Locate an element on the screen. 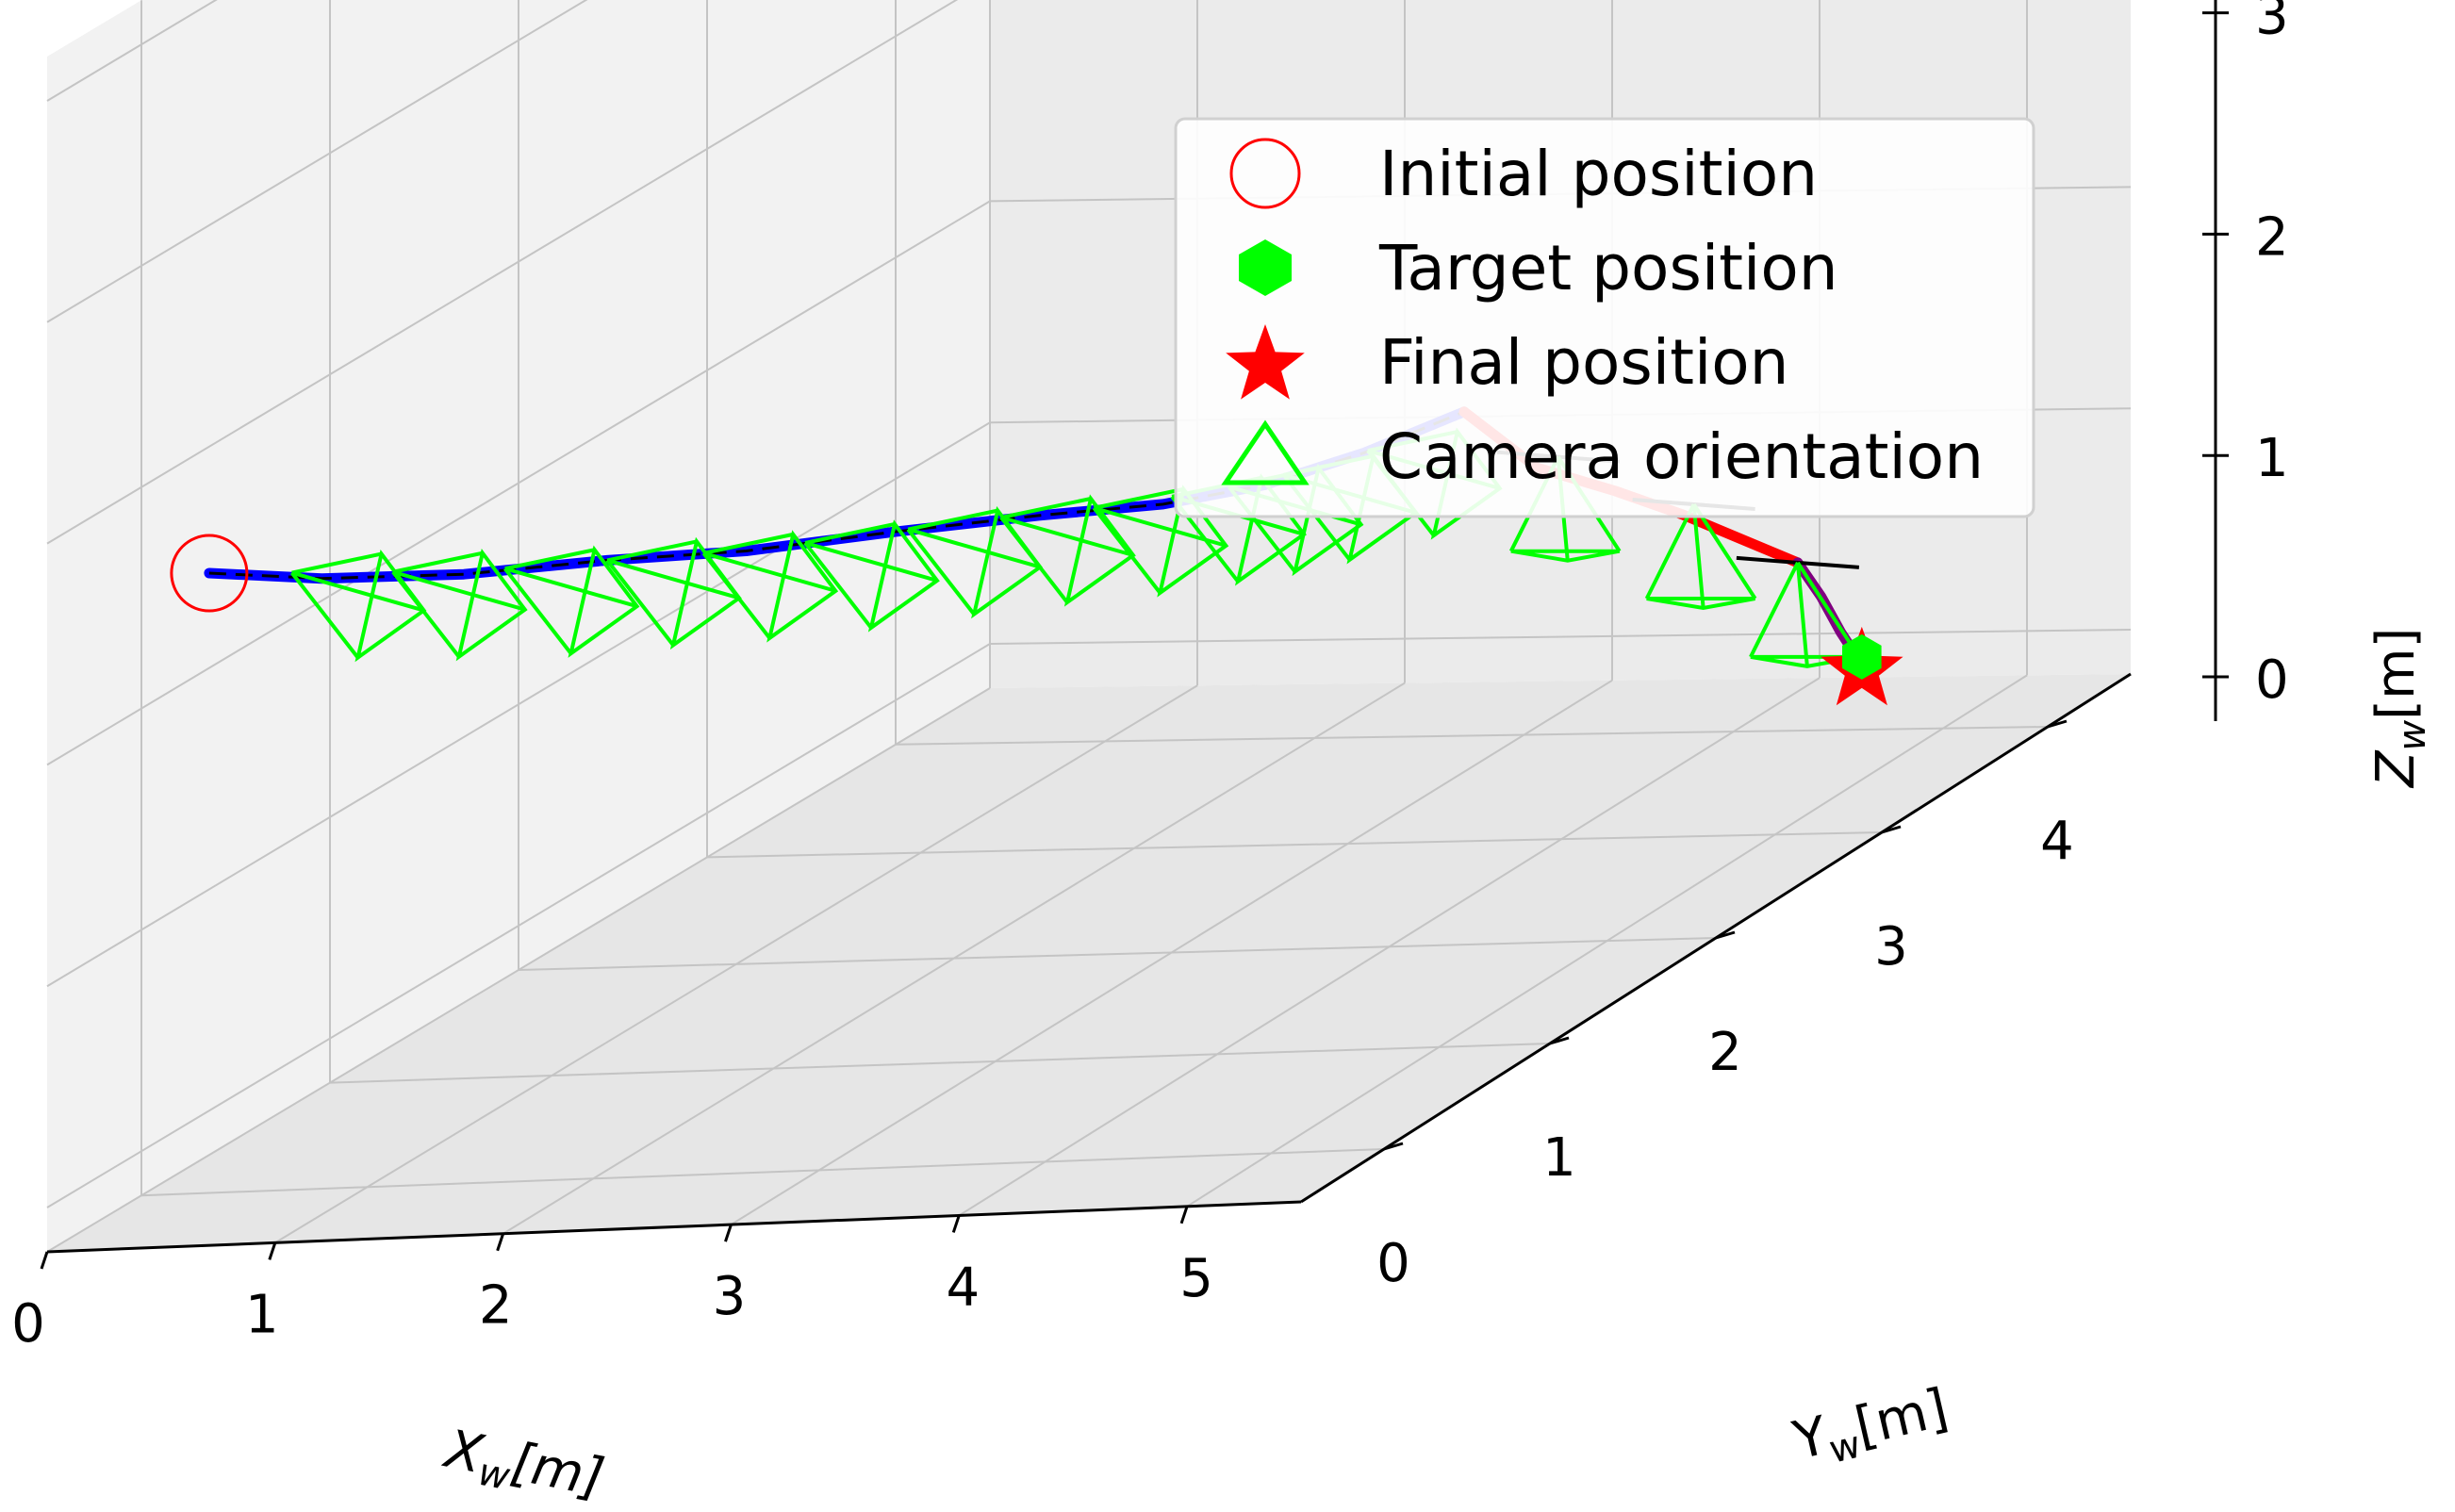 The image size is (2455, 1512). x-tick-label: 3 is located at coordinates (730, 1296).